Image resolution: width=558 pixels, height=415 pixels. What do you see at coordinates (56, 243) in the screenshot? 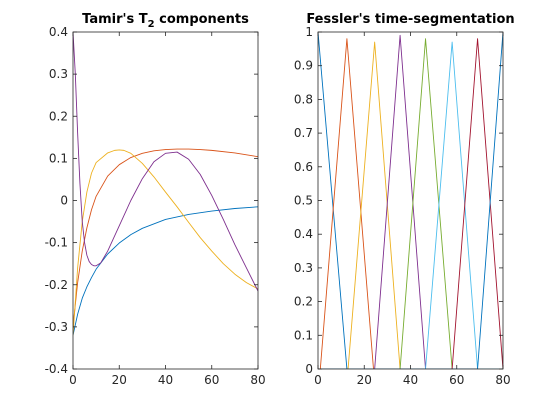
I see `y-tick-label: -0.1` at bounding box center [56, 243].